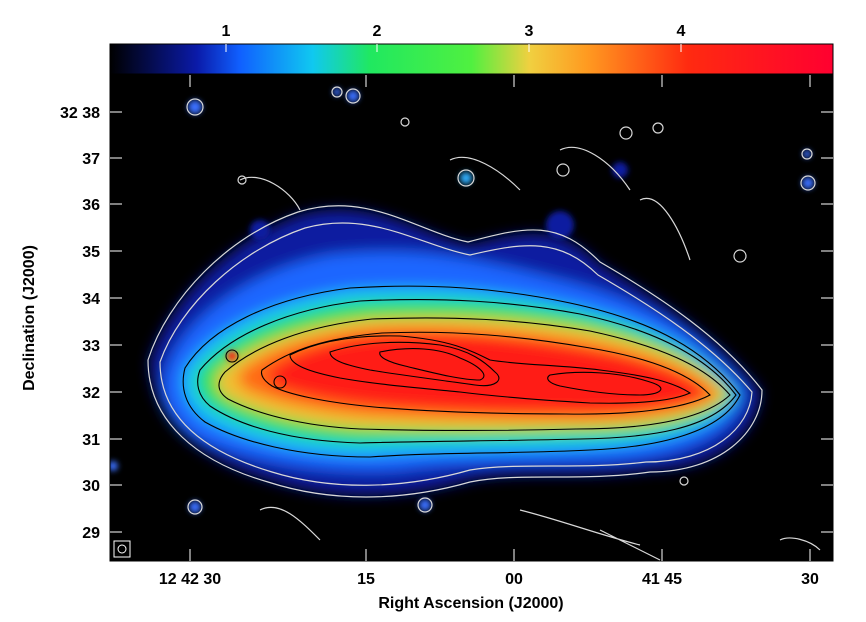 The height and width of the screenshot is (622, 866). Describe the element at coordinates (91, 486) in the screenshot. I see `y-tick-label: 30` at that location.